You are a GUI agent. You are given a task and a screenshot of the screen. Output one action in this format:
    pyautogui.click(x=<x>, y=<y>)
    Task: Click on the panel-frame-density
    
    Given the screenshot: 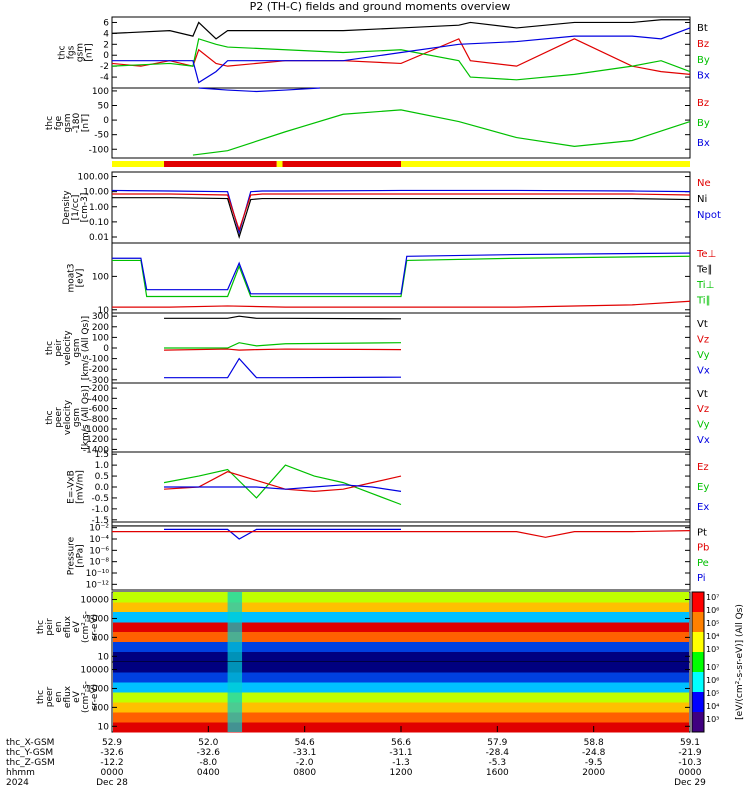 What is the action you would take?
    pyautogui.click(x=401, y=207)
    